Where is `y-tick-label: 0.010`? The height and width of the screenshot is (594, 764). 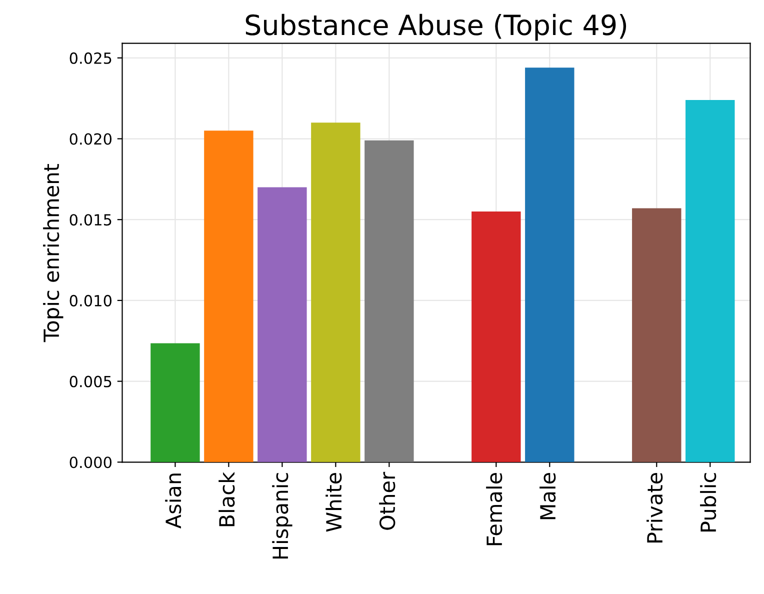 y-tick-label: 0.010 is located at coordinates (91, 300).